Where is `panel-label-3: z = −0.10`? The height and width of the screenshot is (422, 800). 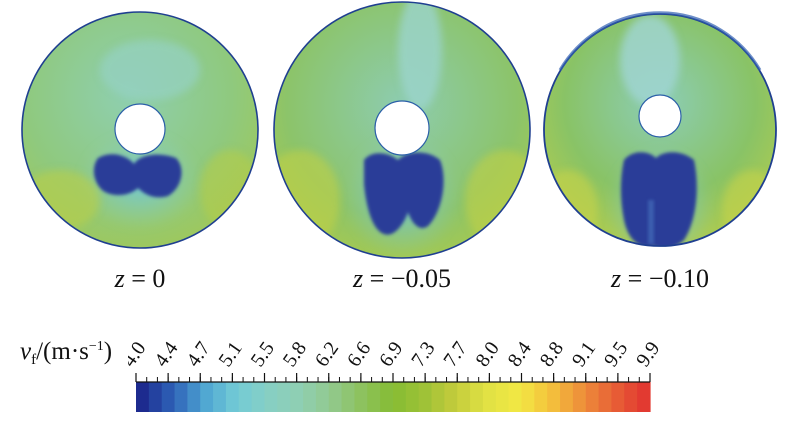 panel-label-3: z = −0.10 is located at coordinates (660, 279).